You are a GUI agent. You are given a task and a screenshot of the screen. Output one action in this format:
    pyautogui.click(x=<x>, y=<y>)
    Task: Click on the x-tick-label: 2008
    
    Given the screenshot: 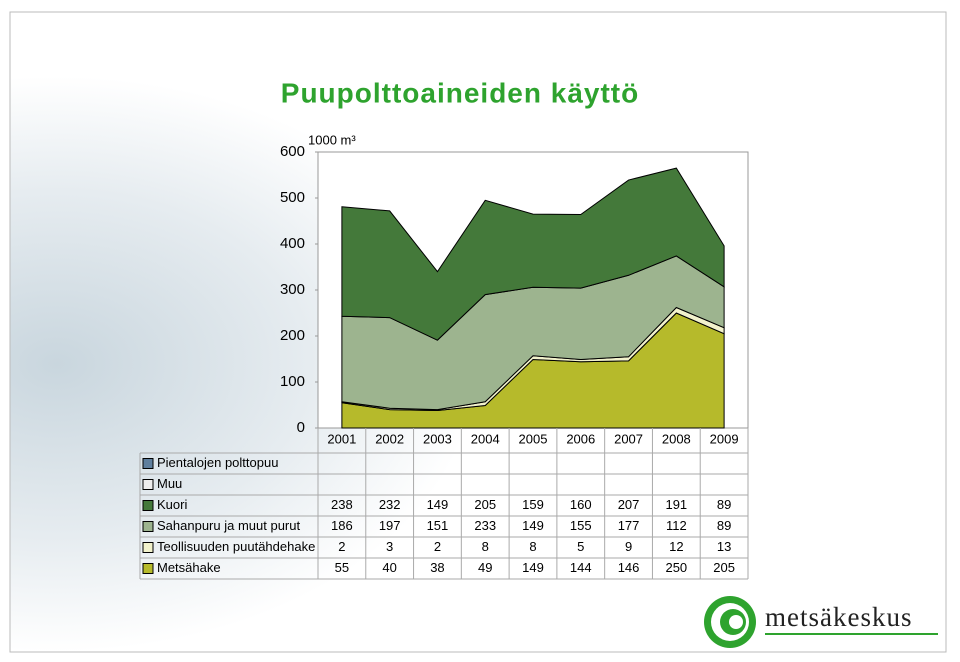 What is the action you would take?
    pyautogui.click(x=676, y=438)
    